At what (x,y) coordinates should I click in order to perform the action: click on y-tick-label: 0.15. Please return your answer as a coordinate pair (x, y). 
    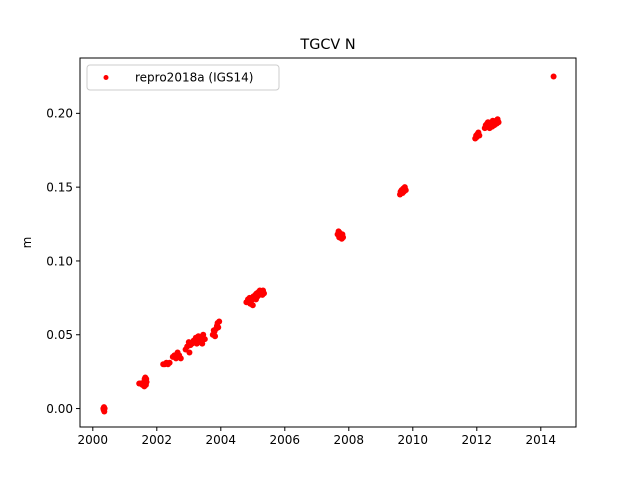
    Looking at the image, I should click on (59, 187).